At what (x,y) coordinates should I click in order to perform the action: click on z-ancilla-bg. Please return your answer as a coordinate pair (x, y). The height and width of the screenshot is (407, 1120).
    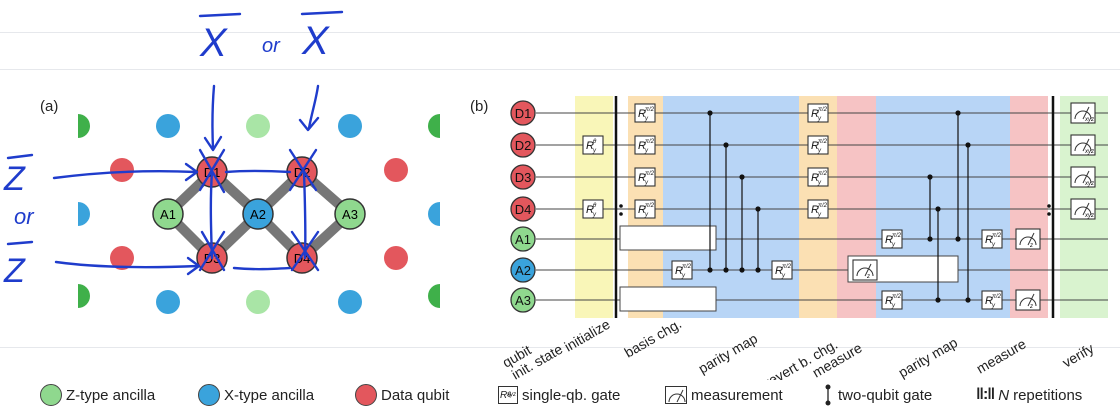
    Looking at the image, I should click on (258, 302).